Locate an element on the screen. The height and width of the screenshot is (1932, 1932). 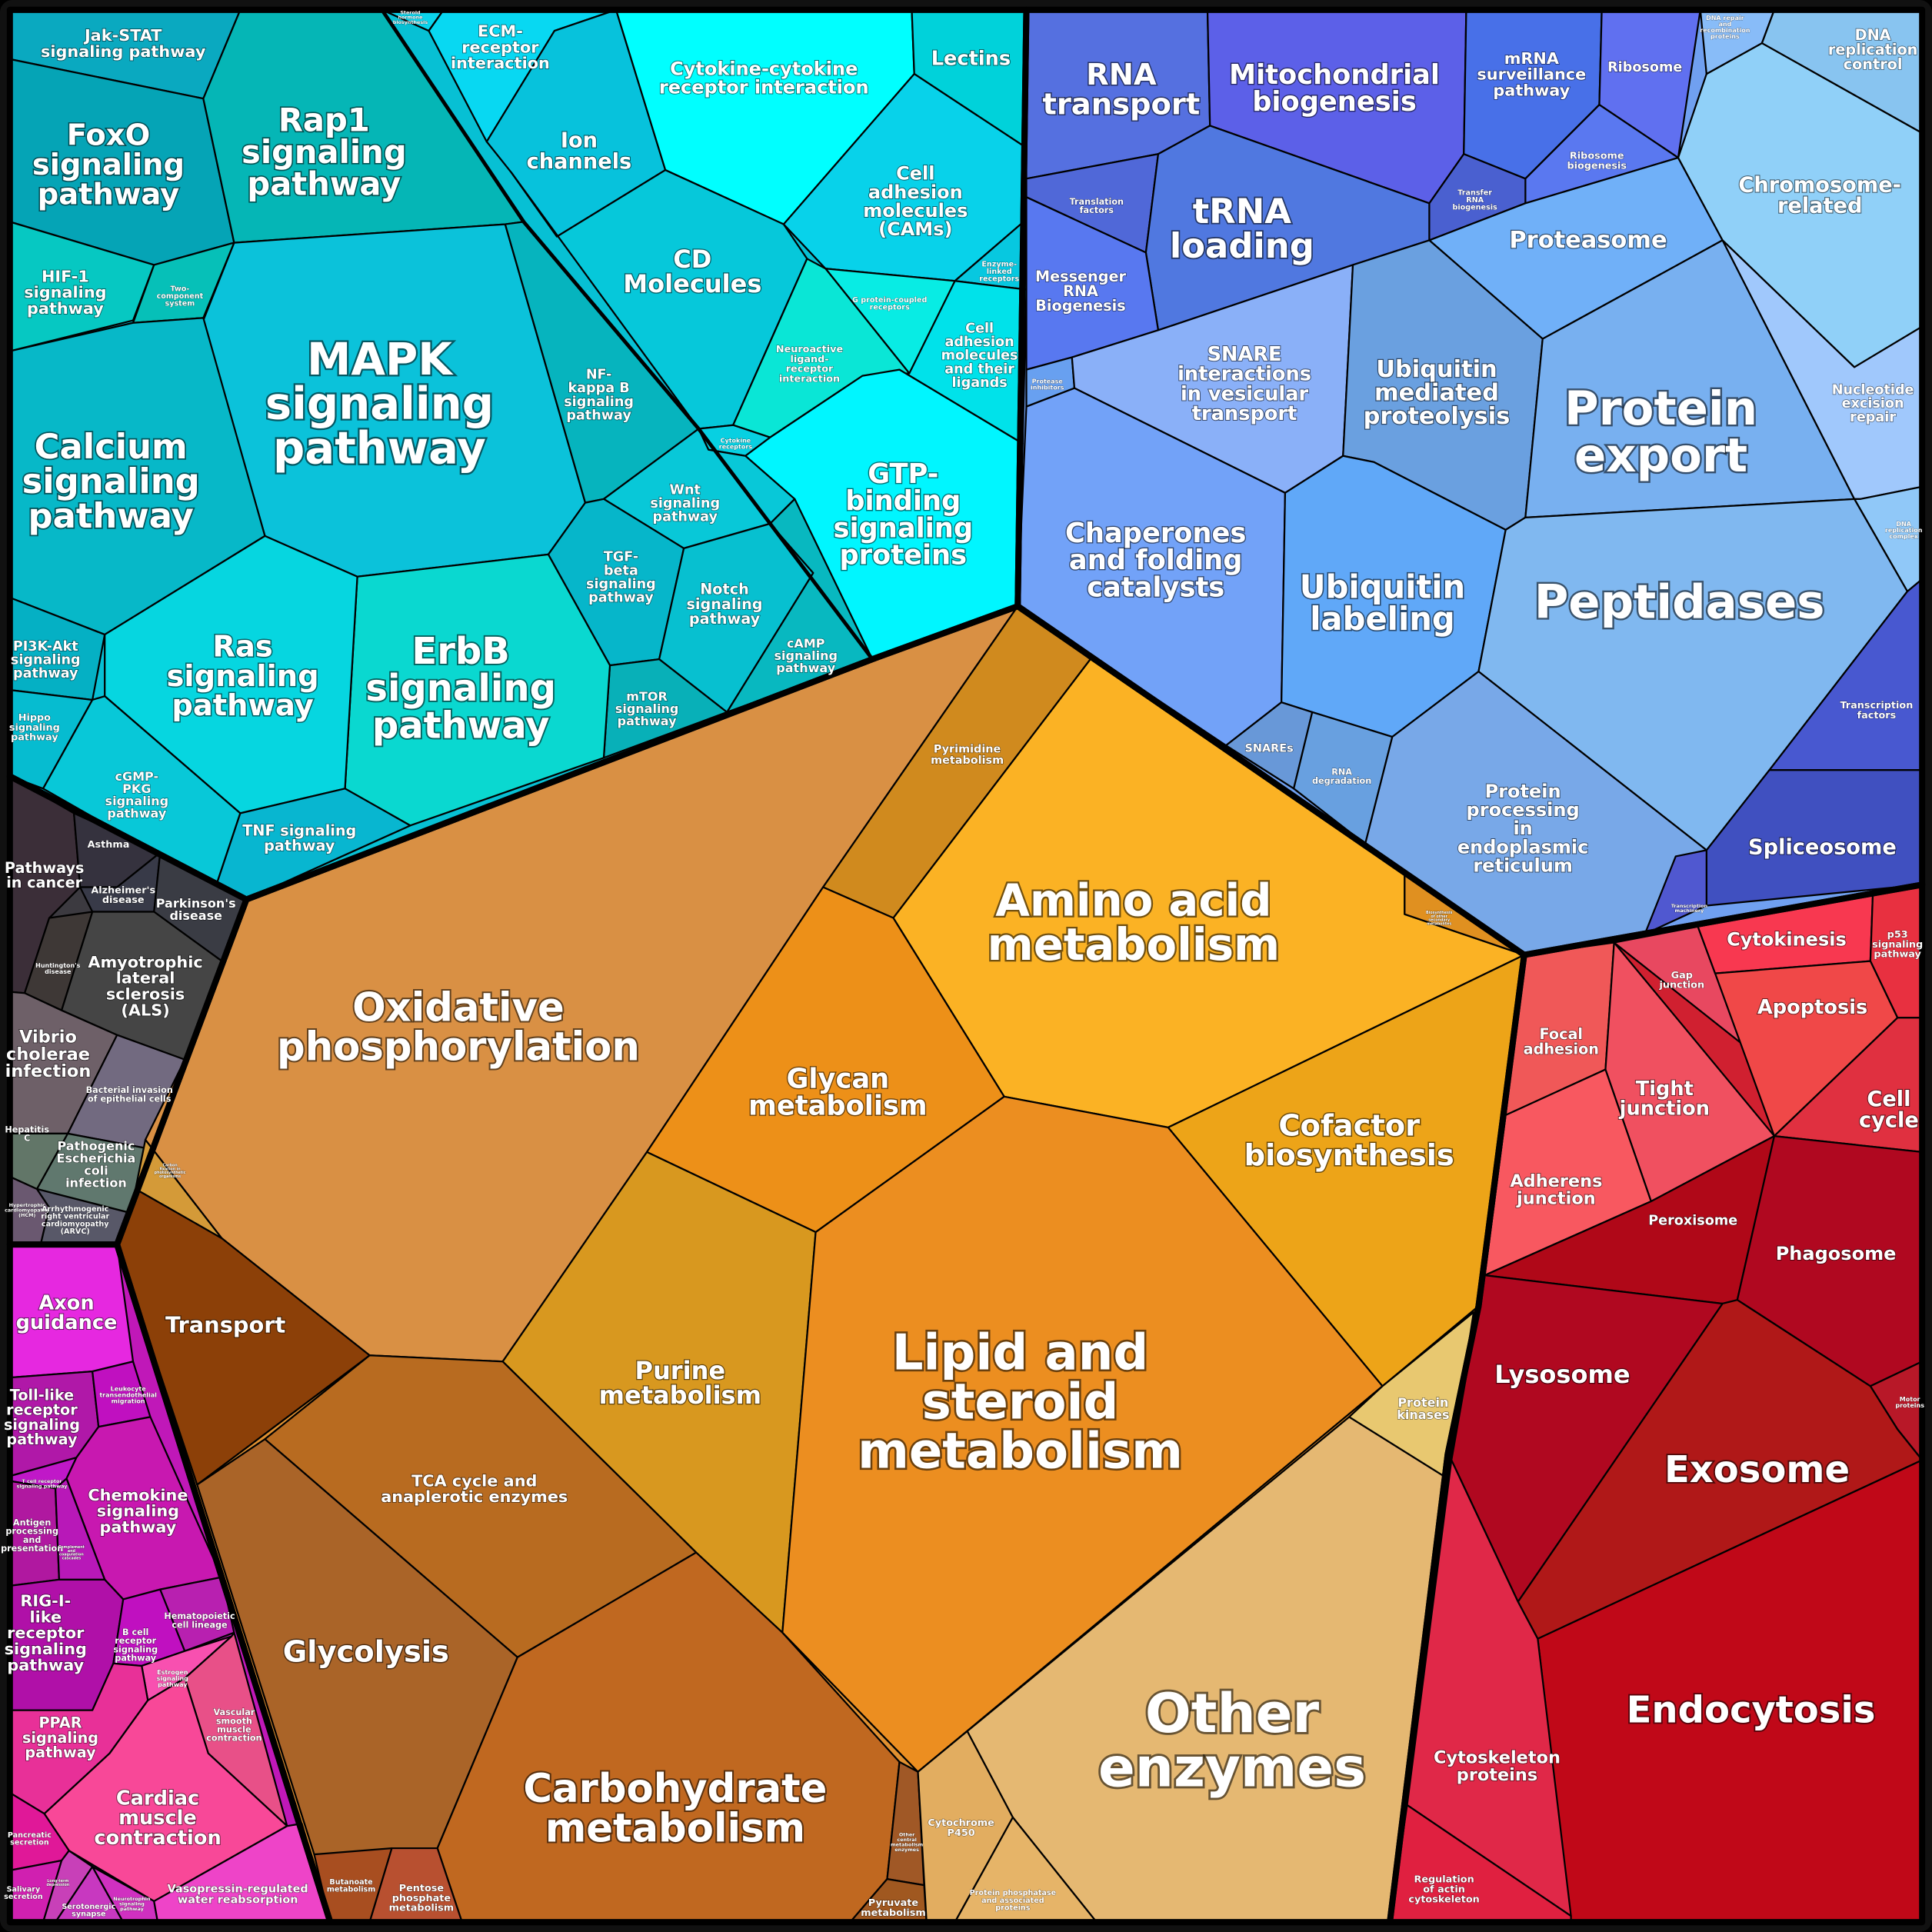
label-ribosome: Ribosome is located at coordinates (1644, 67).